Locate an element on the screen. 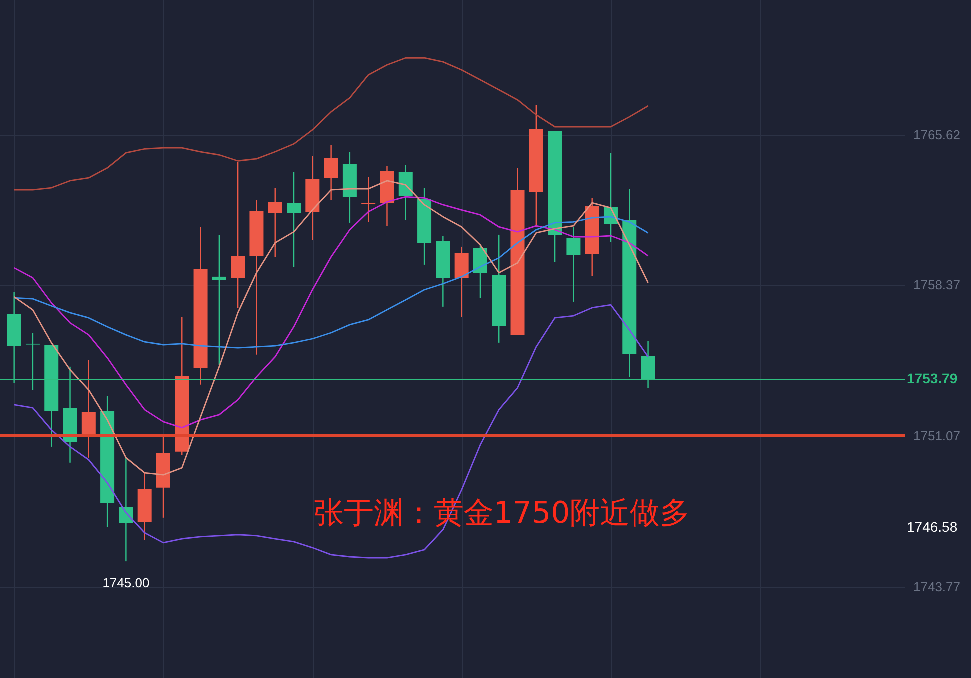 This screenshot has width=971, height=678. text: 1746.58 is located at coordinates (932, 527).